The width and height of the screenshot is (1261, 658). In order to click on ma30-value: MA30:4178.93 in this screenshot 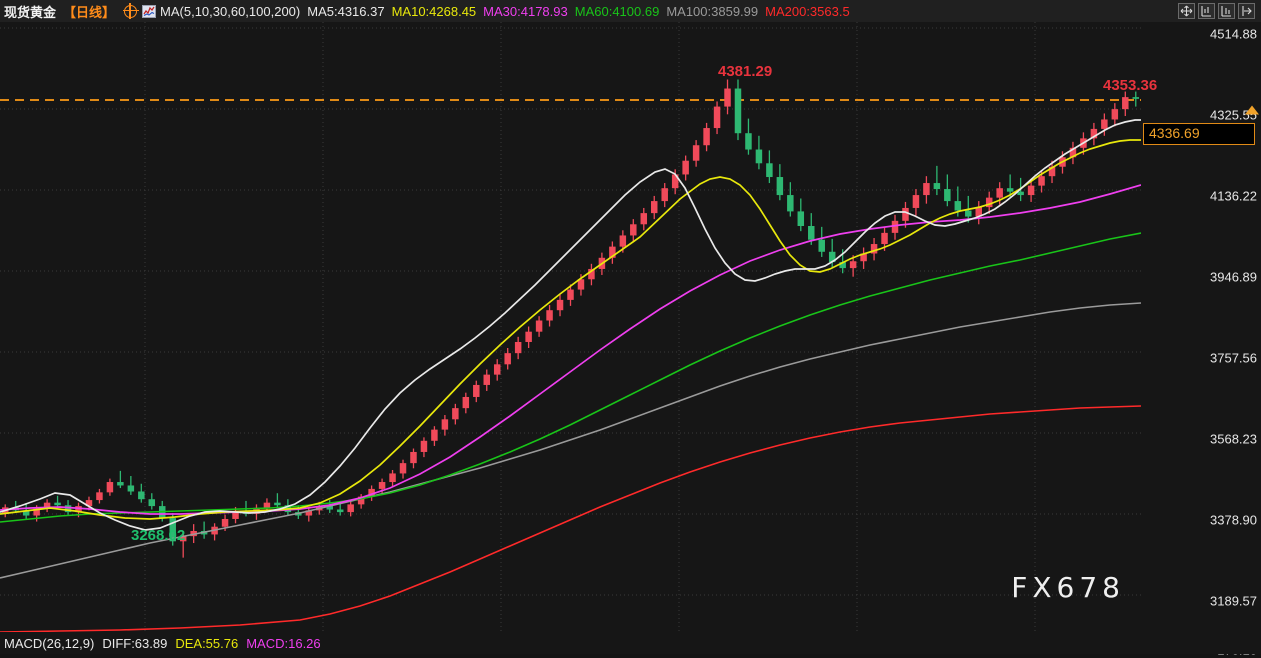, I will do `click(525, 11)`.